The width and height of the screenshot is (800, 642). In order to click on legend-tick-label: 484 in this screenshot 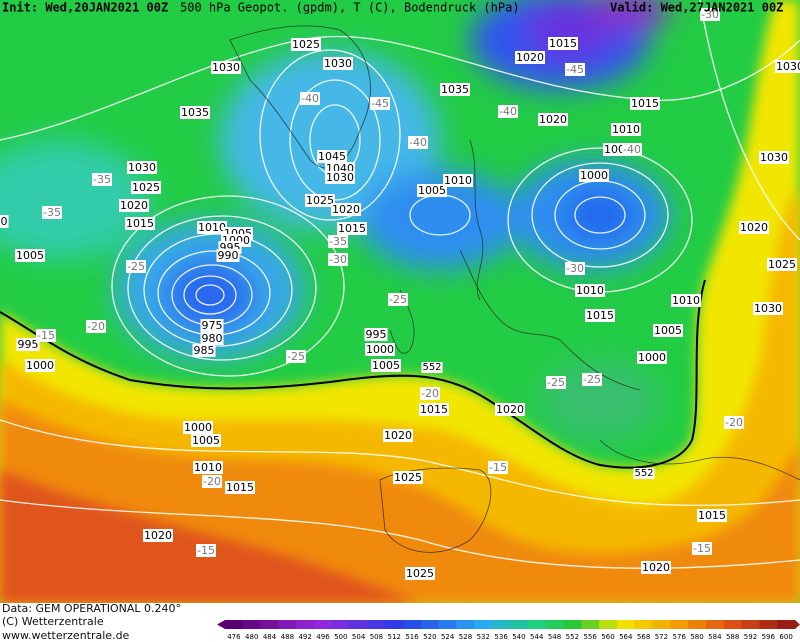, I will do `click(270, 637)`.